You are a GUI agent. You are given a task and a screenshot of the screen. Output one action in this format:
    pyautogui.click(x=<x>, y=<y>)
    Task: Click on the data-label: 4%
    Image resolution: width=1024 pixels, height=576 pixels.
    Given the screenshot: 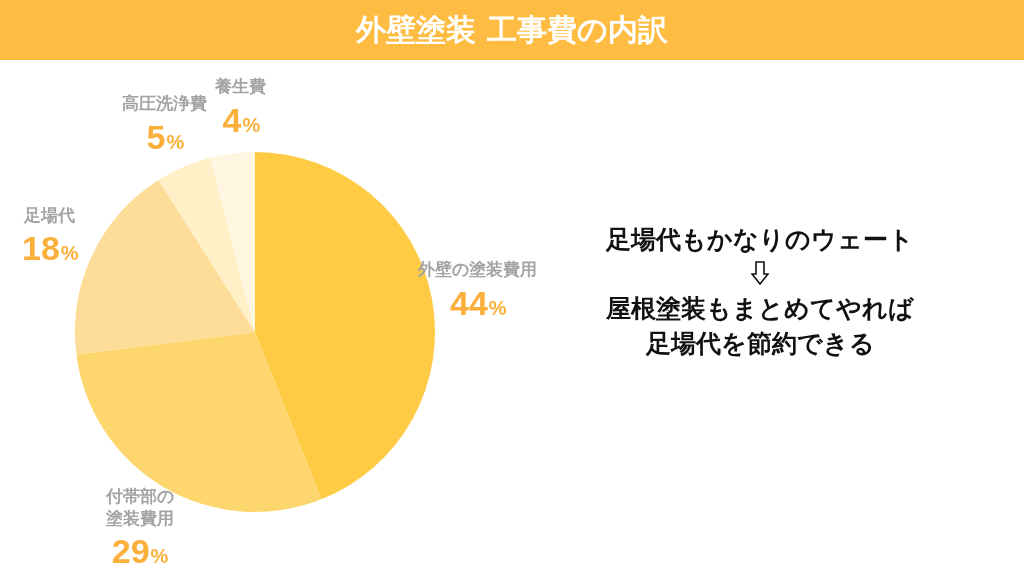 What is the action you would take?
    pyautogui.click(x=241, y=119)
    